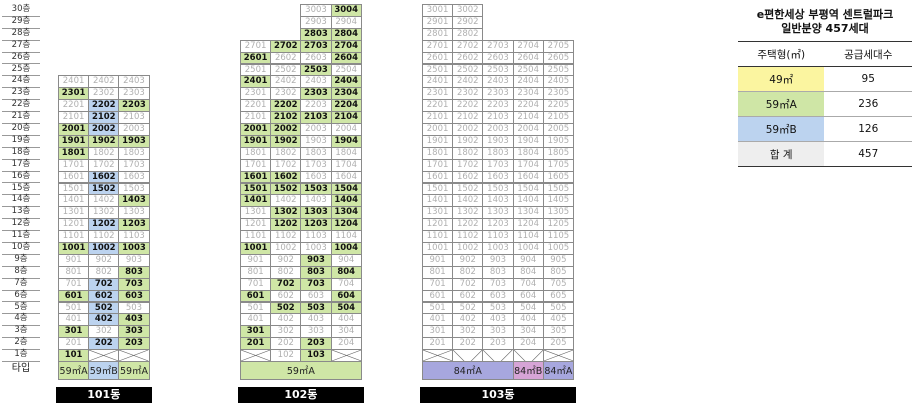 The image size is (916, 417). I want to click on floor-label: 6층, so click(21, 296).